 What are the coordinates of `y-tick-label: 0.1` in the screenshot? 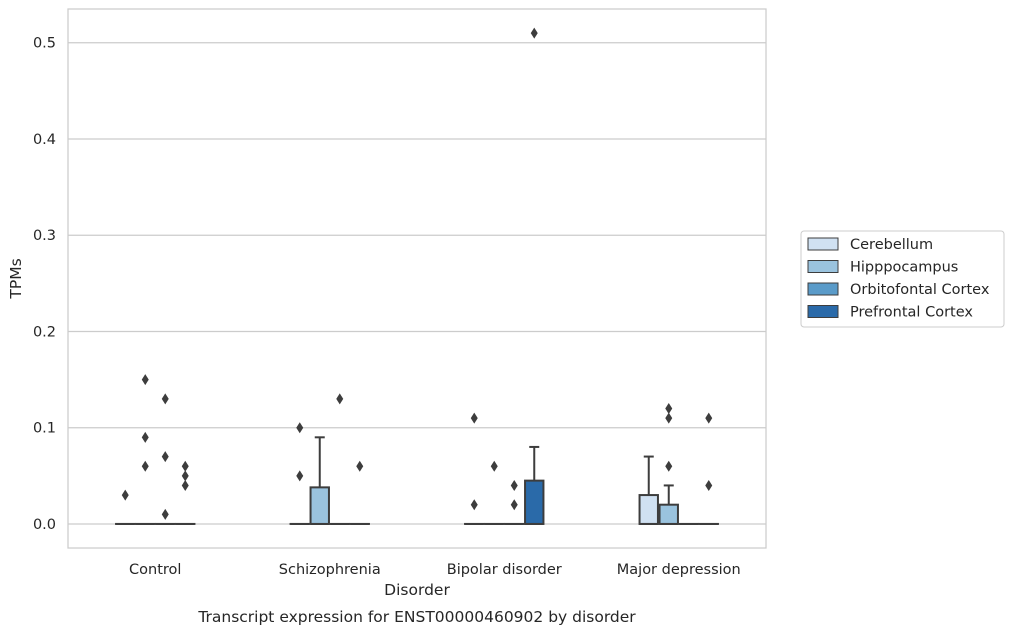 It's located at (44, 429).